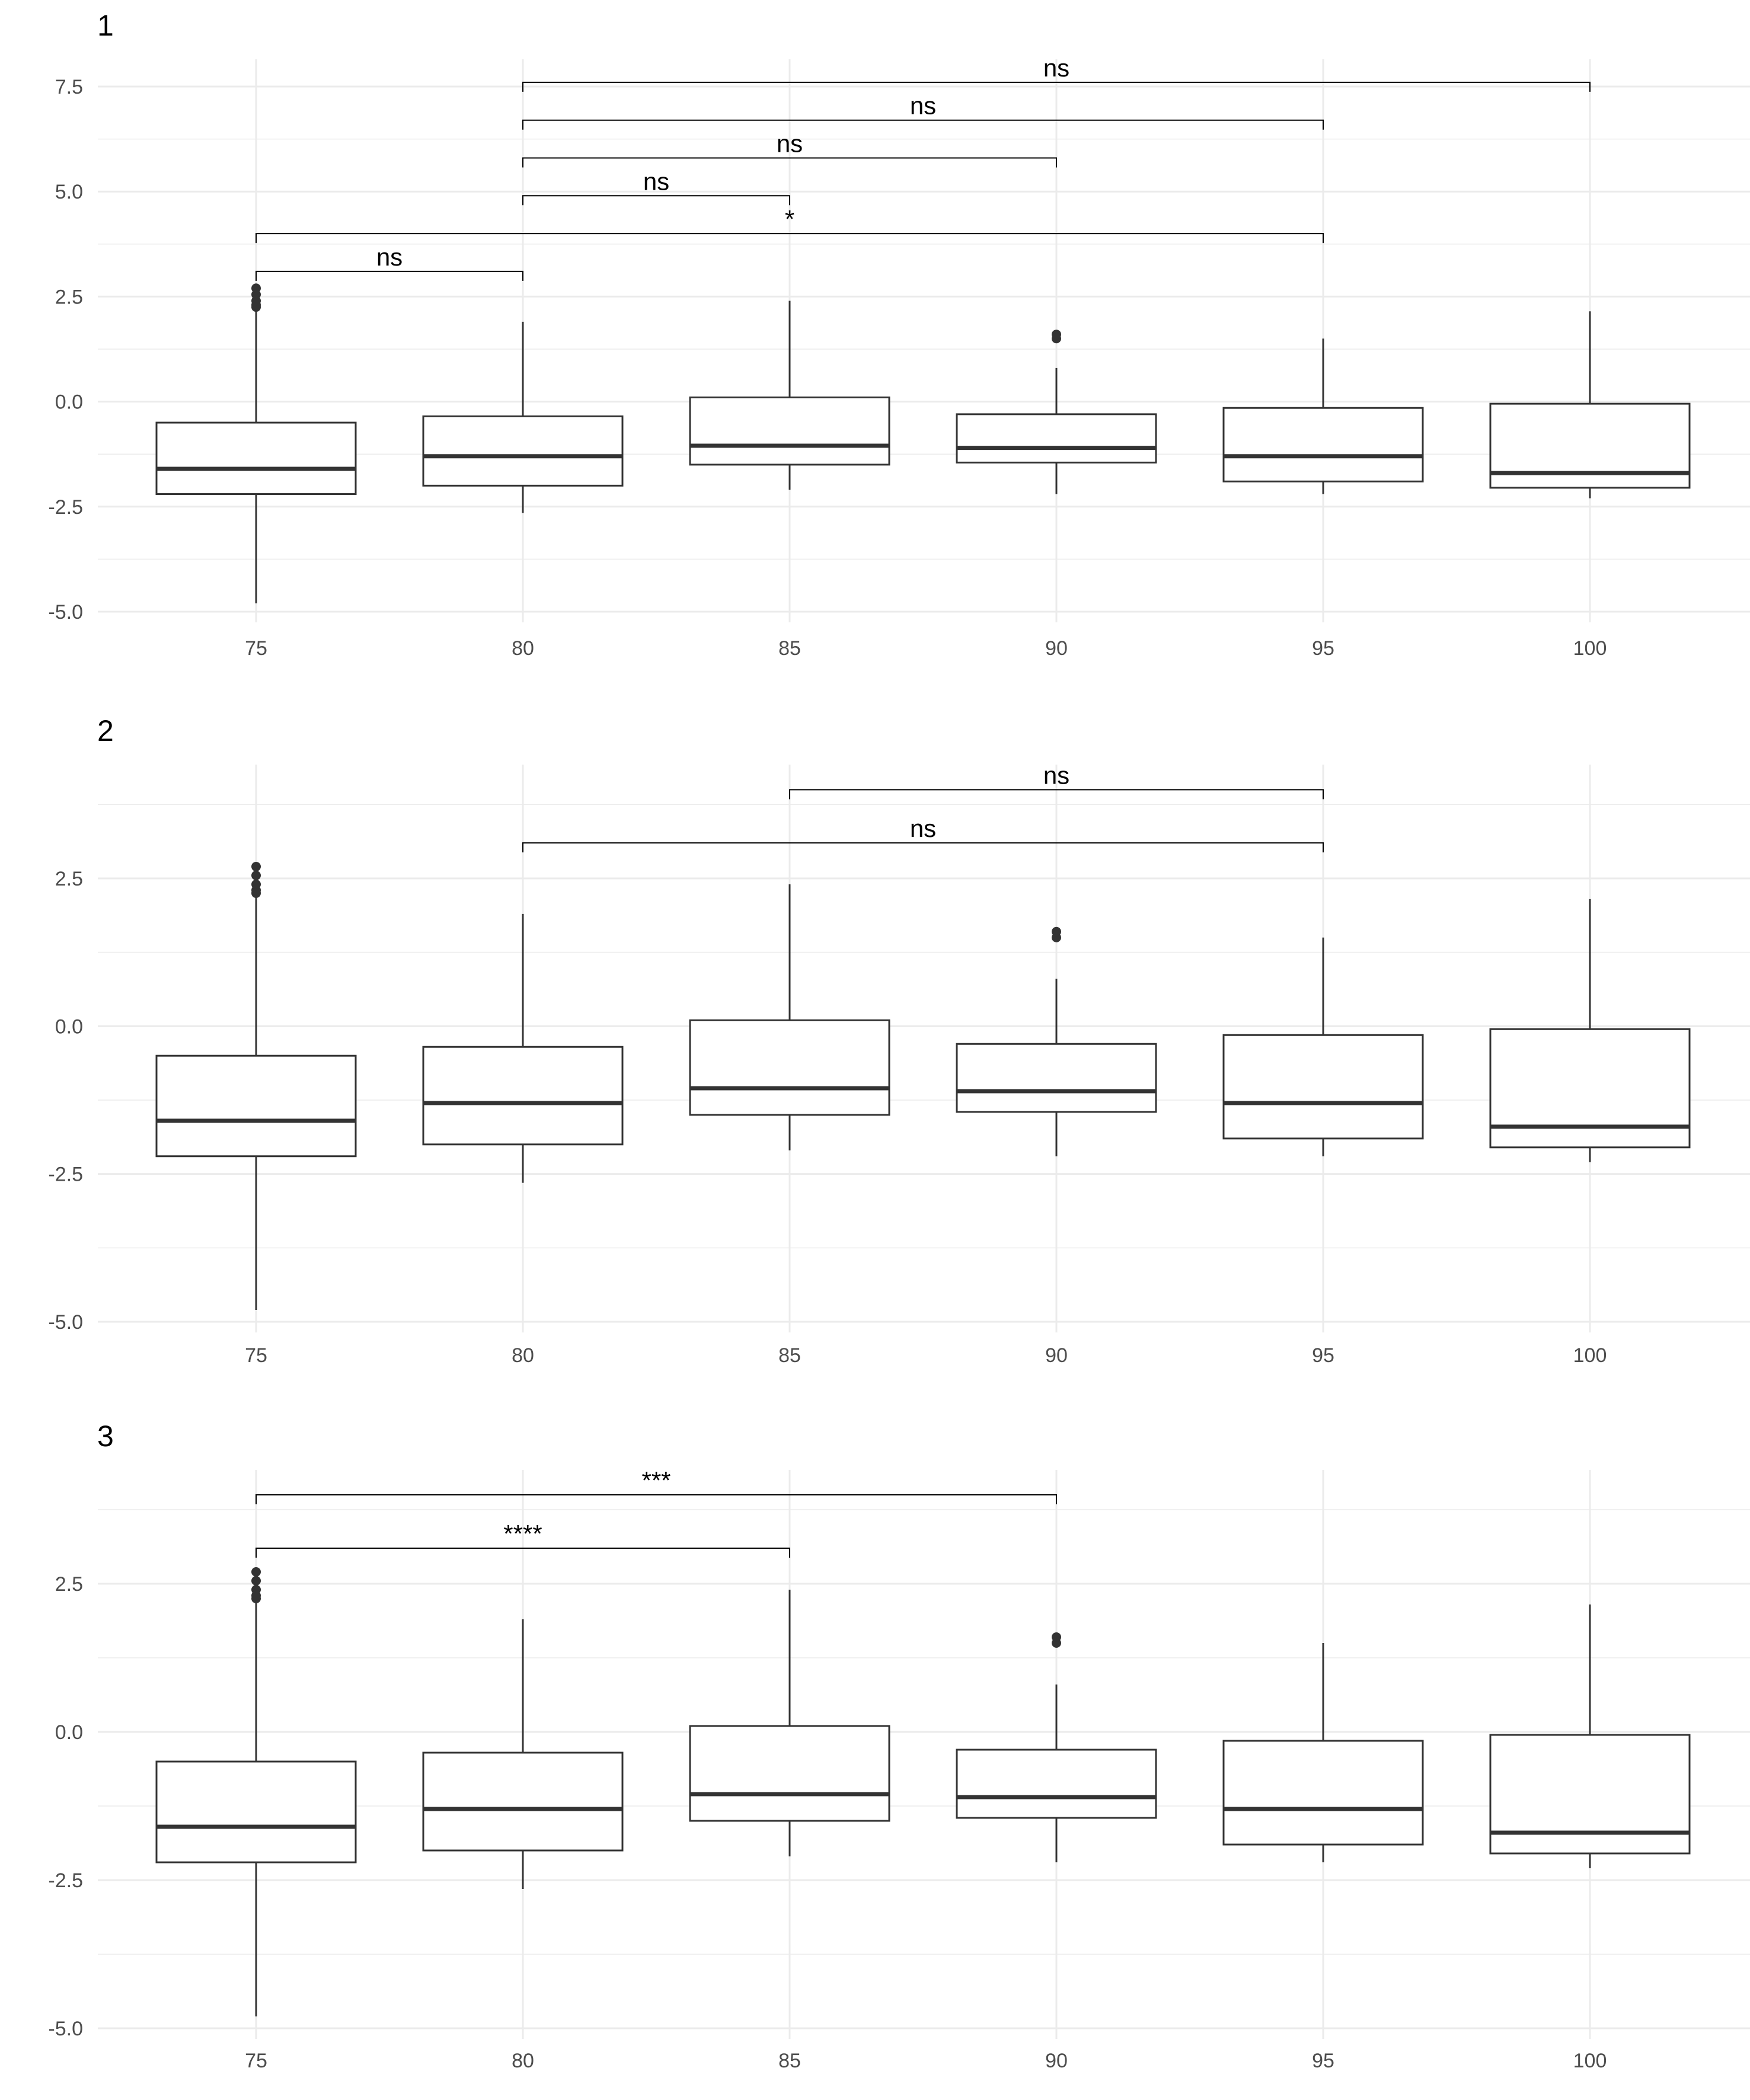  Describe the element at coordinates (65, 1175) in the screenshot. I see `y-tick-label: -2.5` at that location.